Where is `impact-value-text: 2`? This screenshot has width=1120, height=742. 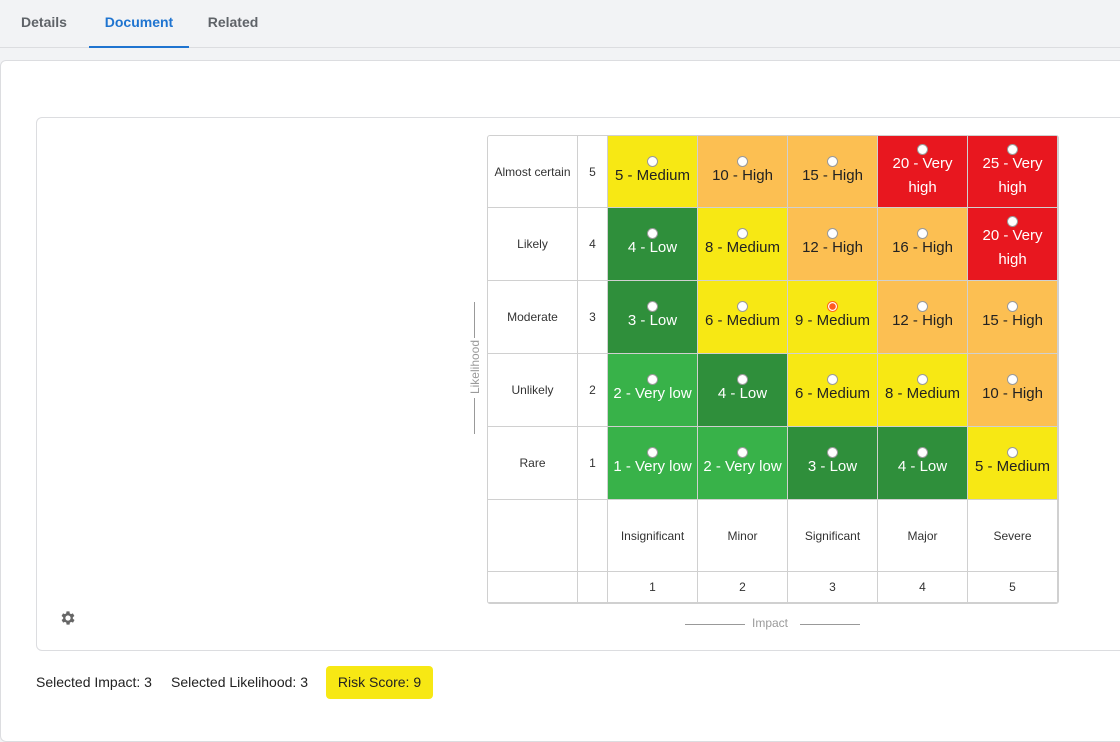 impact-value-text: 2 is located at coordinates (742, 587).